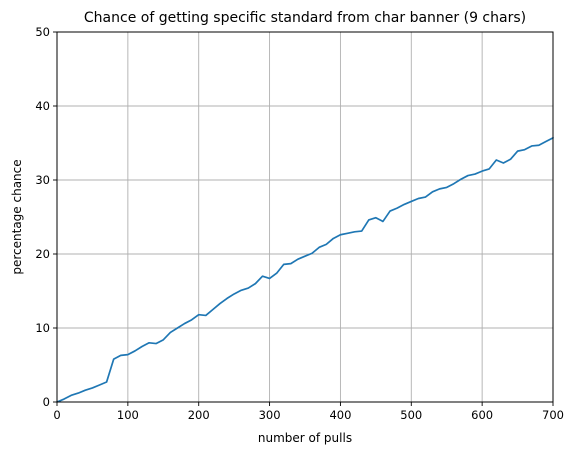 Image resolution: width=576 pixels, height=455 pixels. I want to click on x-tick-label: 0, so click(56, 415).